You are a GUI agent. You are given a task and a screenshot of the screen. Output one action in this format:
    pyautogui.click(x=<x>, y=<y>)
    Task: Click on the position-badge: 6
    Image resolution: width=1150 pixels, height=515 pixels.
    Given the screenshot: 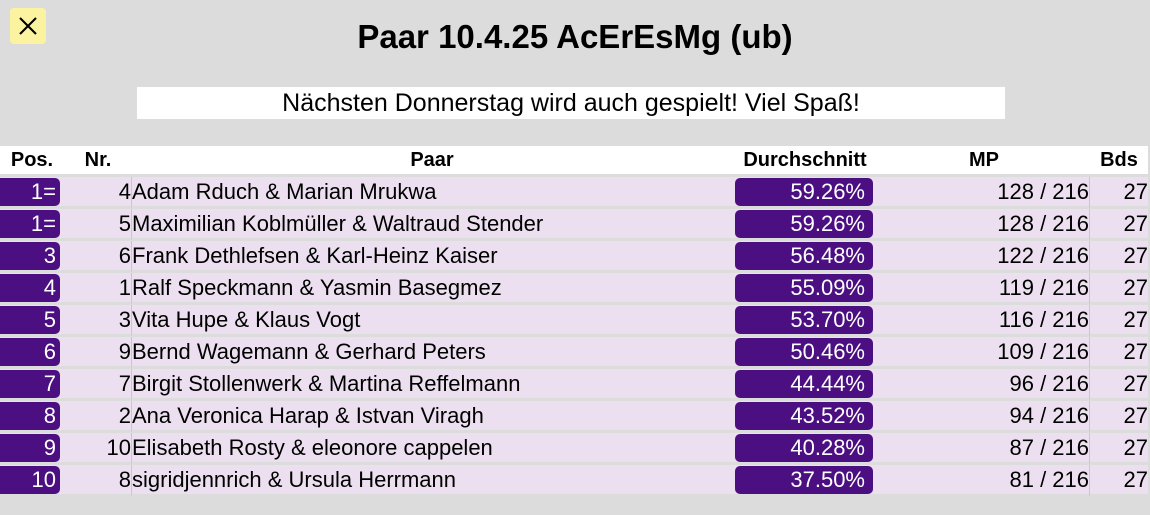 What is the action you would take?
    pyautogui.click(x=30, y=351)
    